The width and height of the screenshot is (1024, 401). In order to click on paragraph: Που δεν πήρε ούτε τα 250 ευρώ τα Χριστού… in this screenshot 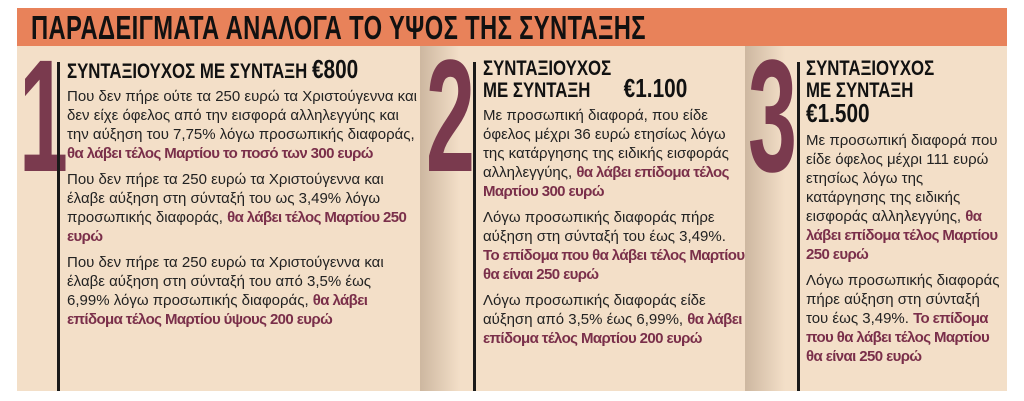, I will do `click(242, 125)`.